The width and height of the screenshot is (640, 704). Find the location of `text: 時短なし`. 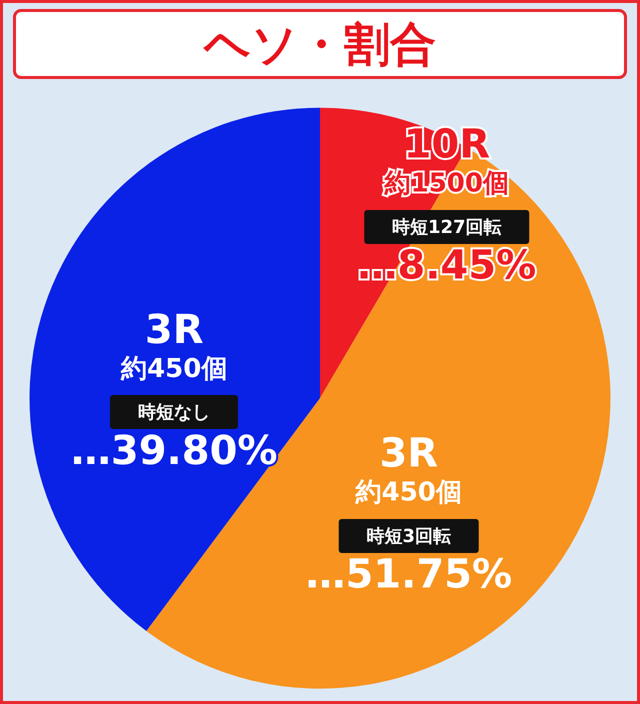

text: 時短なし is located at coordinates (174, 412).